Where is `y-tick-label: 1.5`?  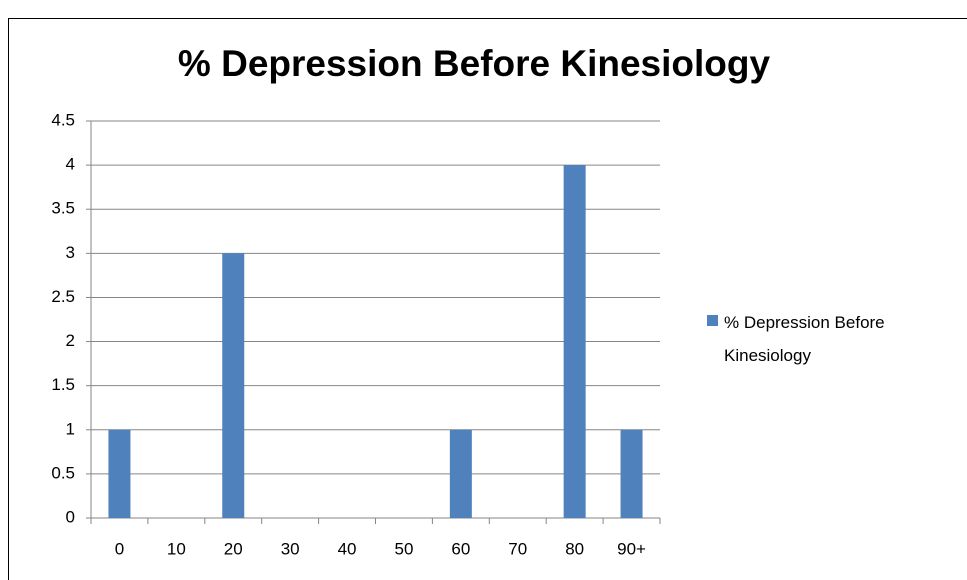
y-tick-label: 1.5 is located at coordinates (63, 384).